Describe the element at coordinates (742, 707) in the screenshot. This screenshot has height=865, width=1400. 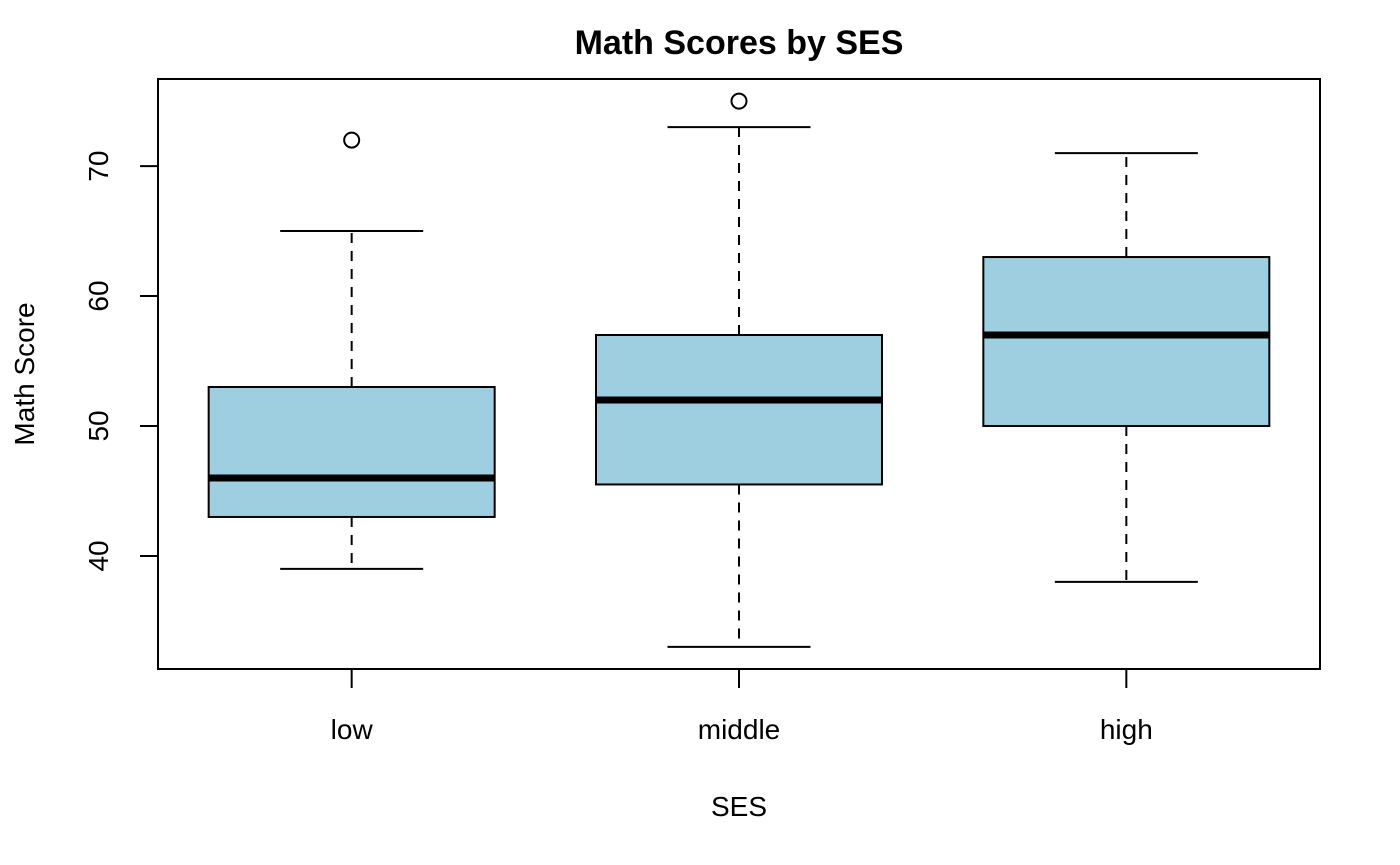
I see `x-axis: low middle high` at that location.